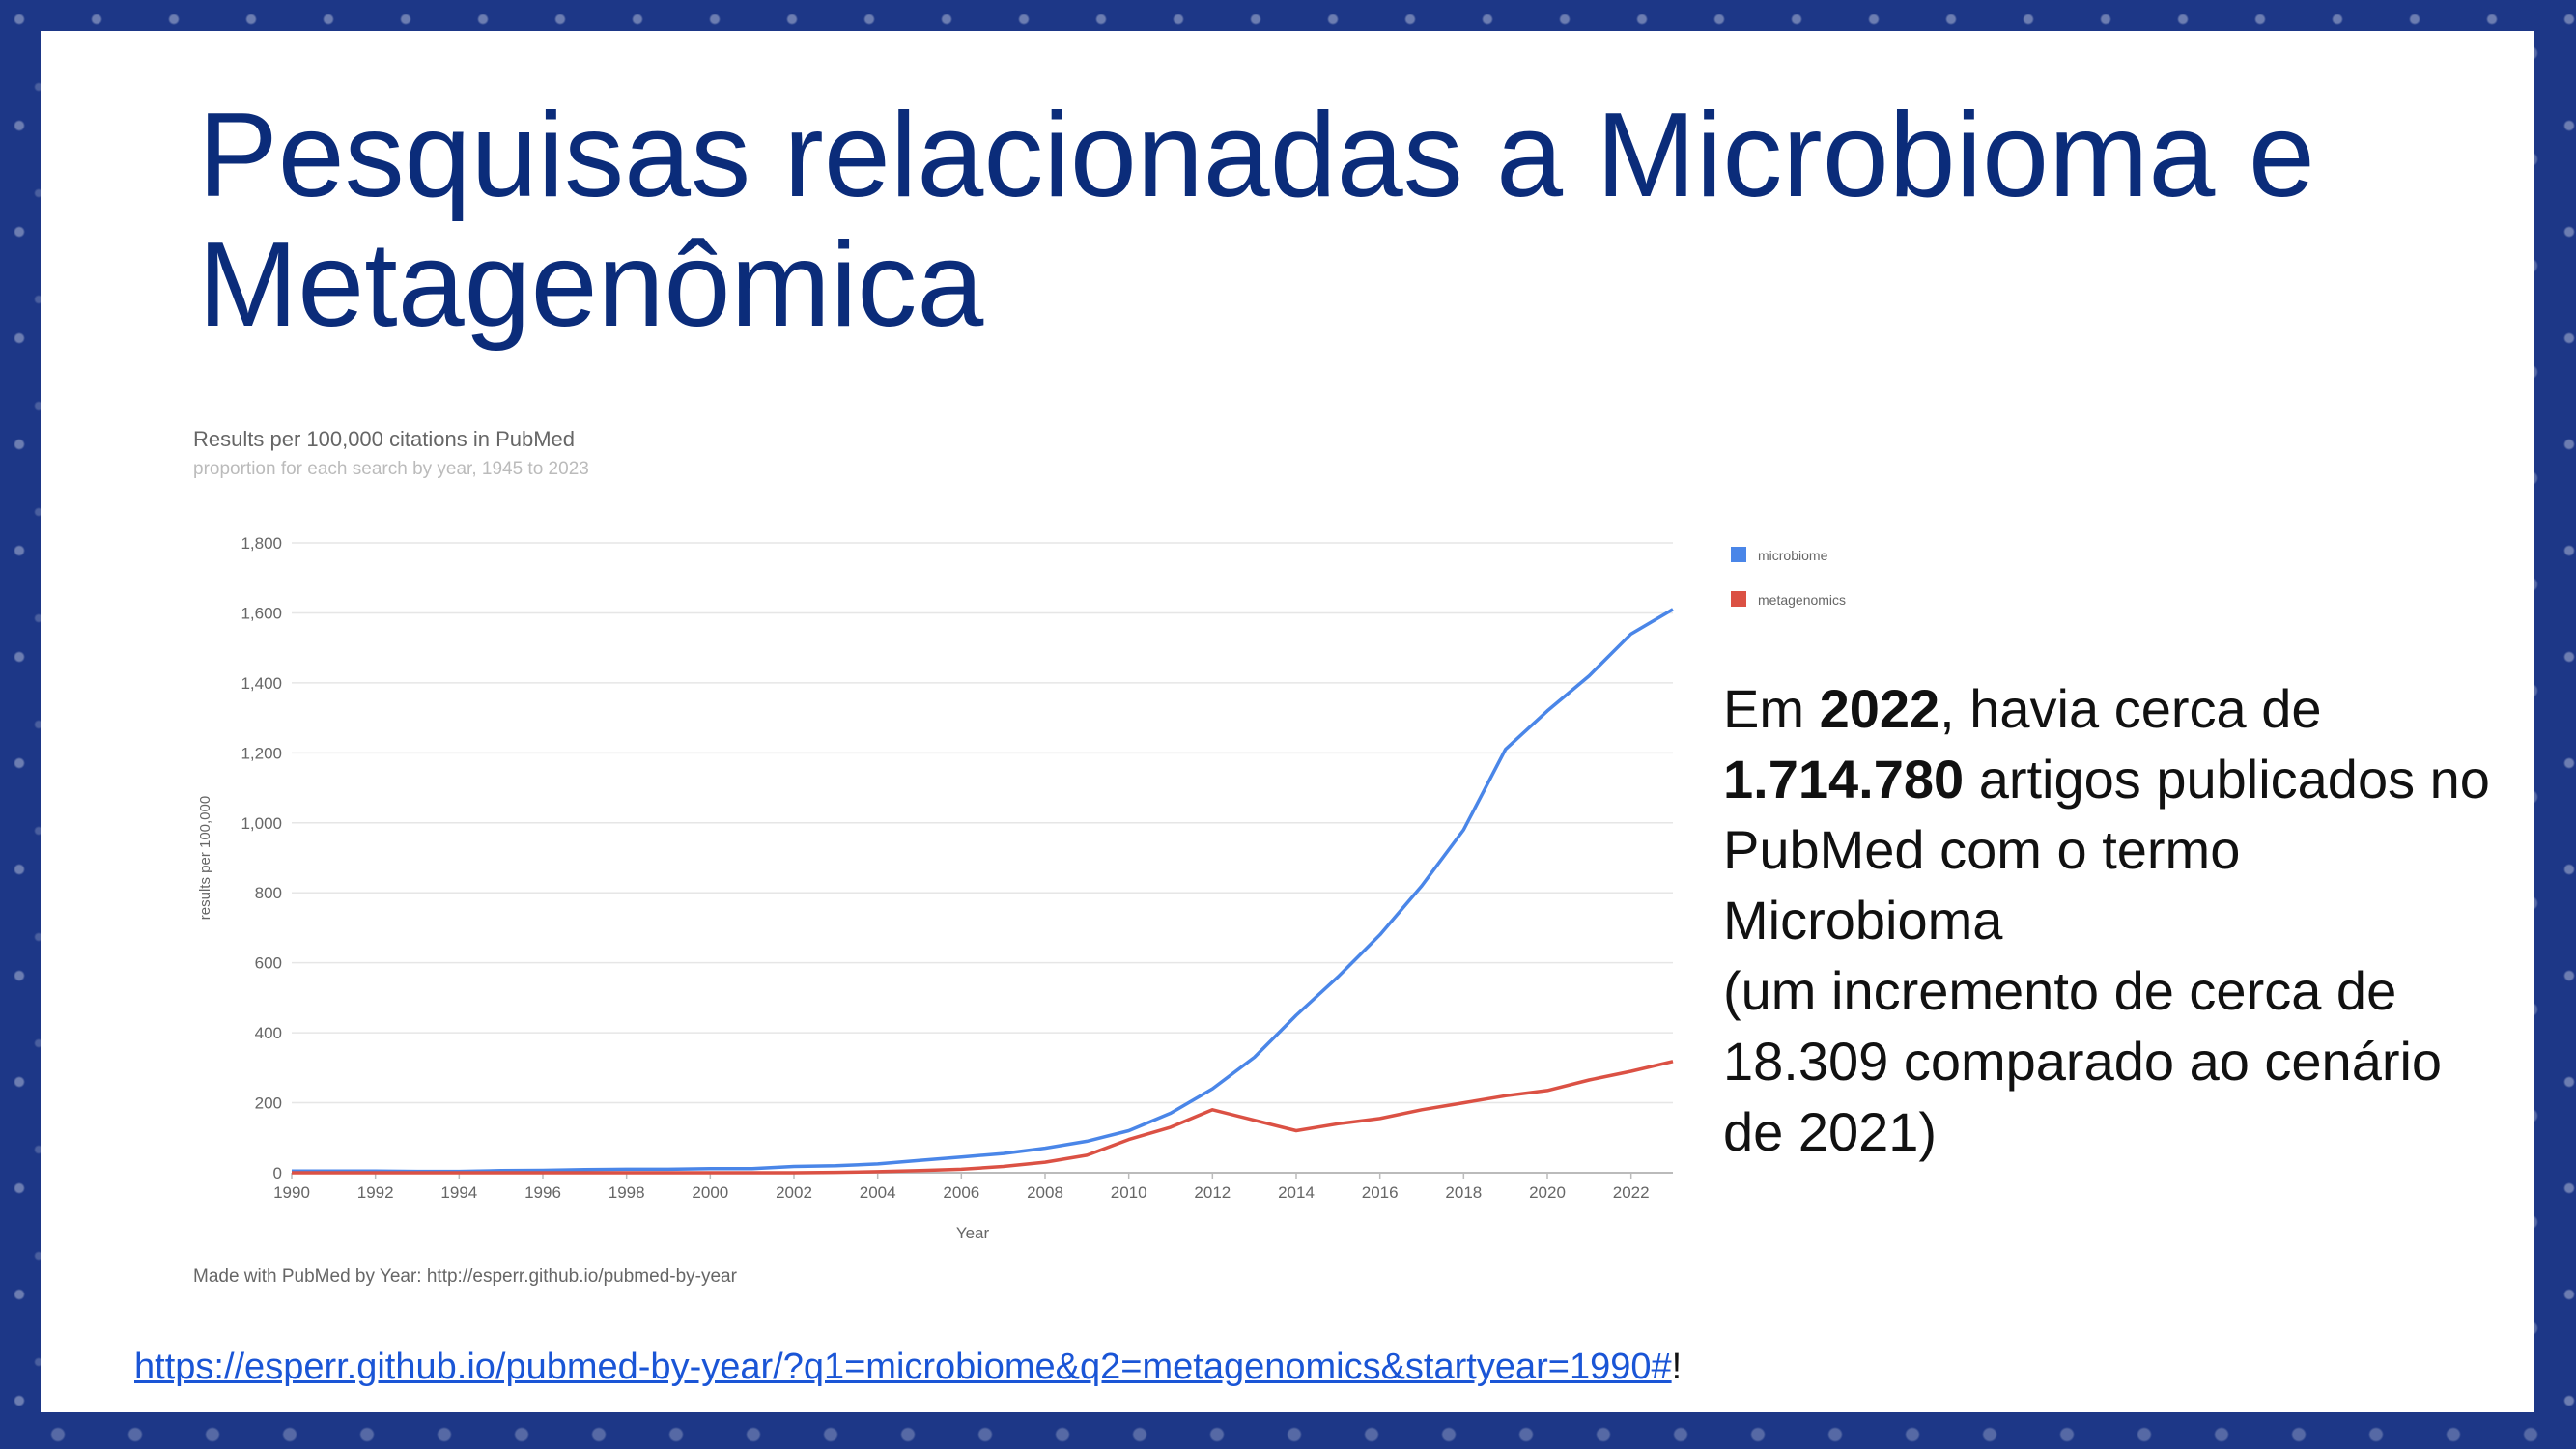 The height and width of the screenshot is (1449, 2576). What do you see at coordinates (1738, 599) in the screenshot?
I see `legend-swatch-metagenomics` at bounding box center [1738, 599].